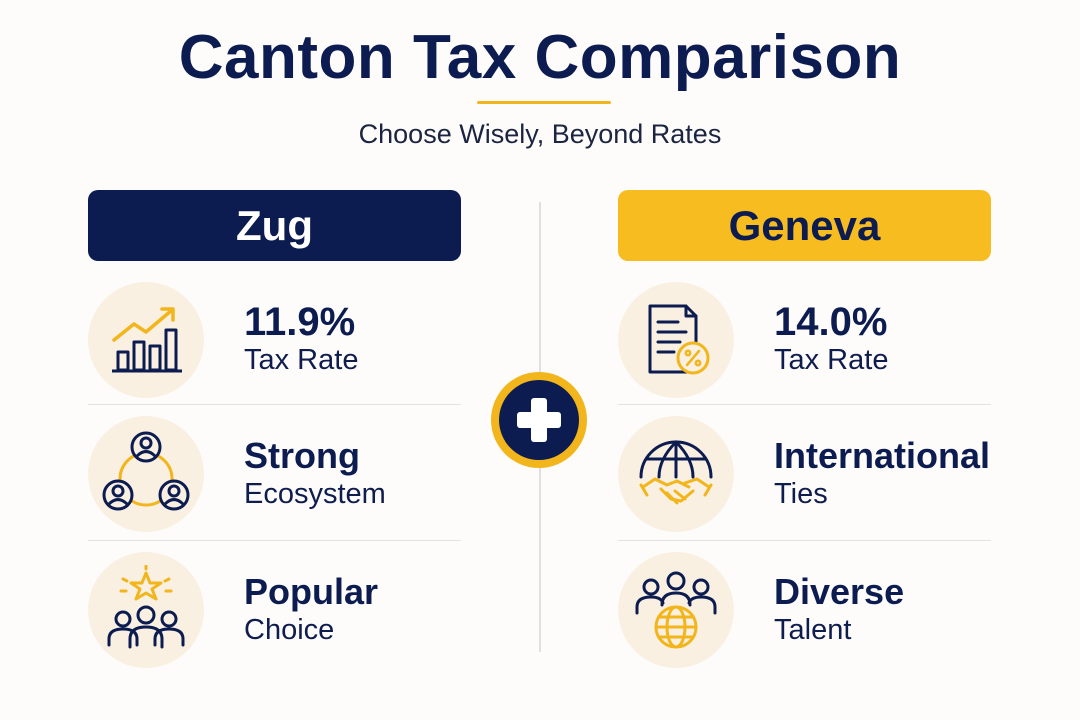 The image size is (1080, 720). I want to click on tax-document-icon, so click(676, 340).